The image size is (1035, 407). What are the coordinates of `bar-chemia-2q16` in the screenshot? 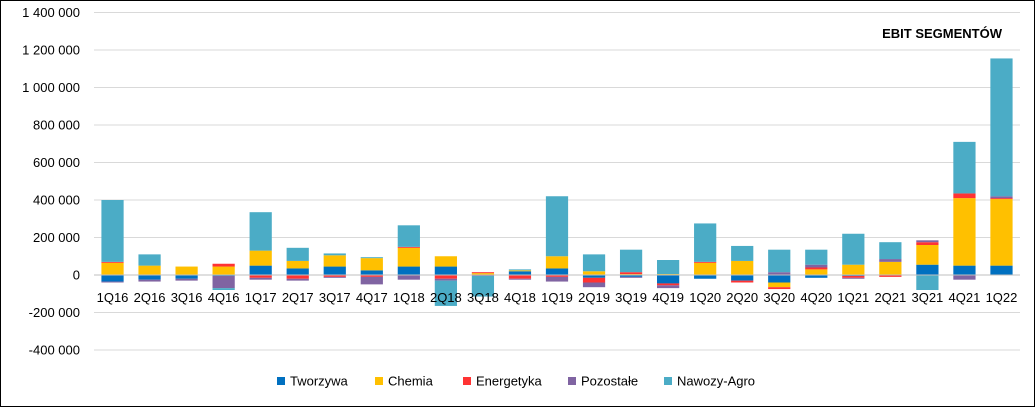 It's located at (149, 270).